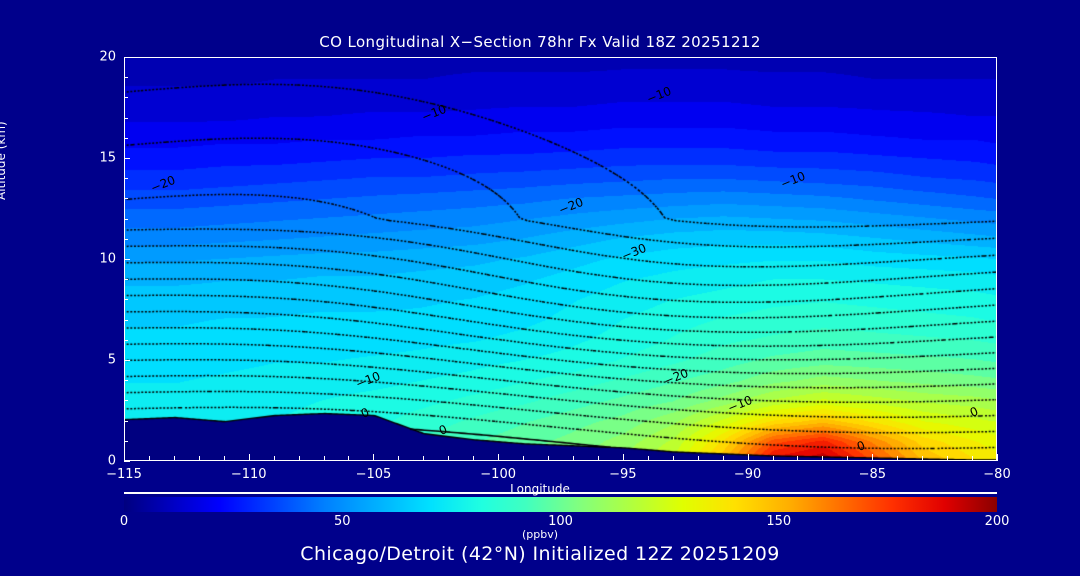 The image size is (1080, 576). What do you see at coordinates (747, 474) in the screenshot?
I see `x-tick-label: −90` at bounding box center [747, 474].